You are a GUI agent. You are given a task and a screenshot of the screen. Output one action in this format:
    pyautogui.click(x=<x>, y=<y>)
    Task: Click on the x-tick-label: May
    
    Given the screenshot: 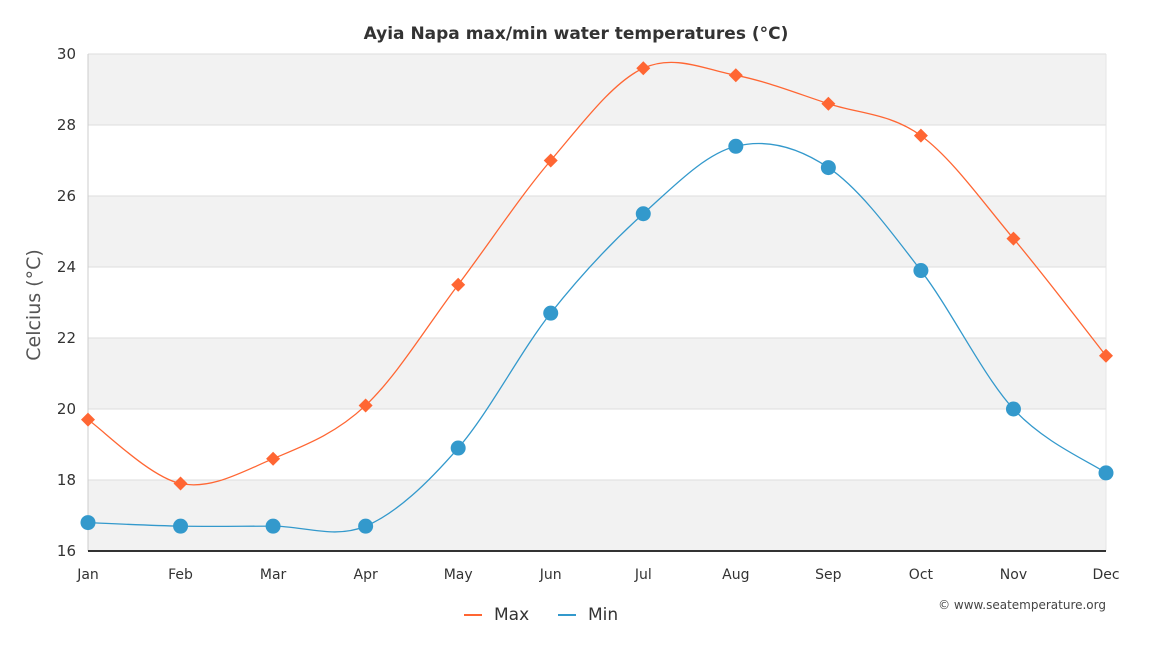 What is the action you would take?
    pyautogui.click(x=458, y=575)
    